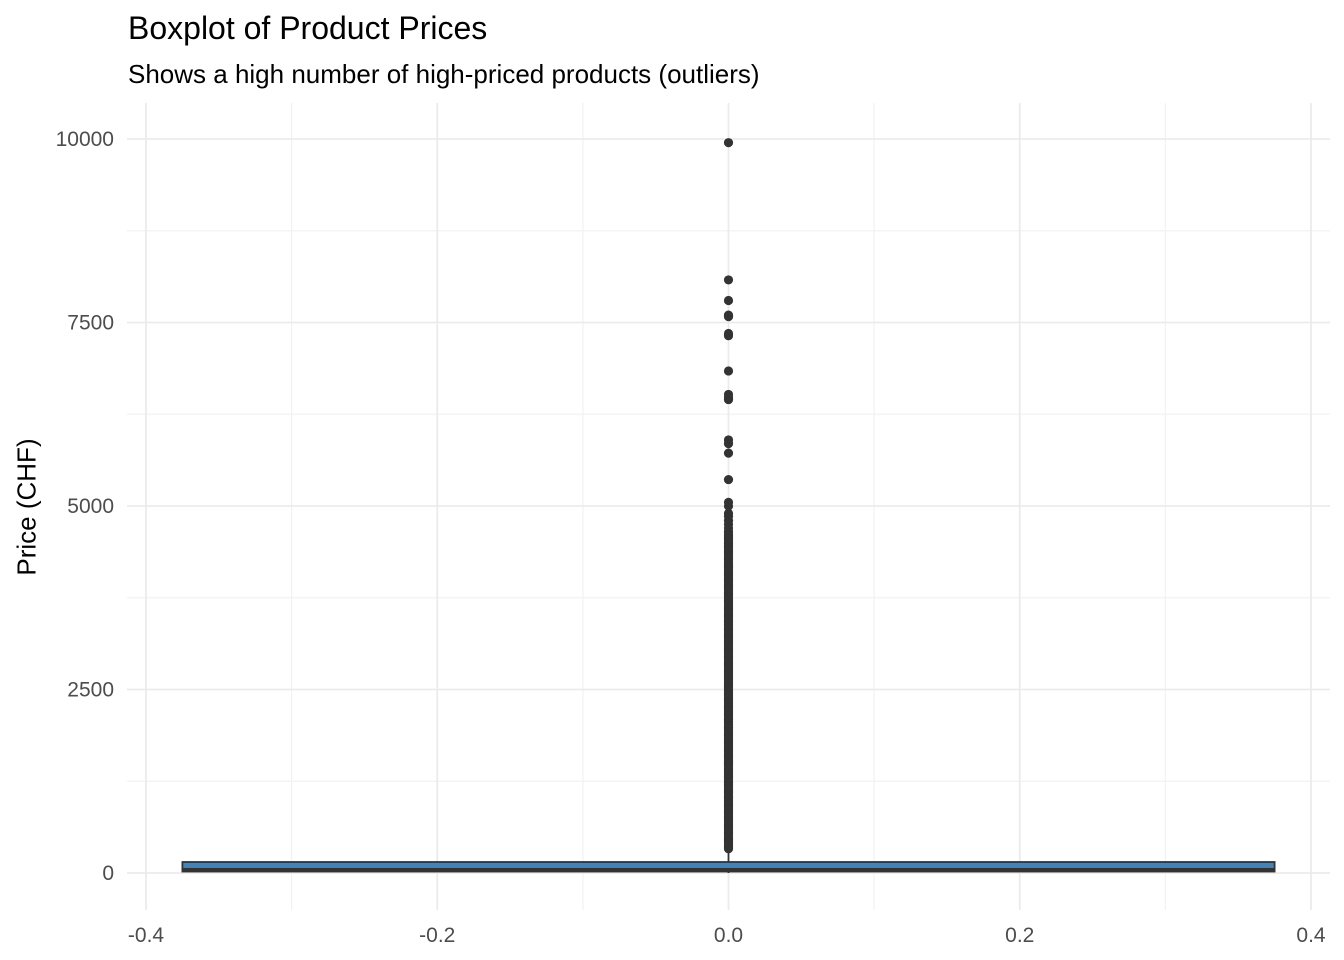 The height and width of the screenshot is (960, 1344). Describe the element at coordinates (728, 496) in the screenshot. I see `outlier-points` at that location.